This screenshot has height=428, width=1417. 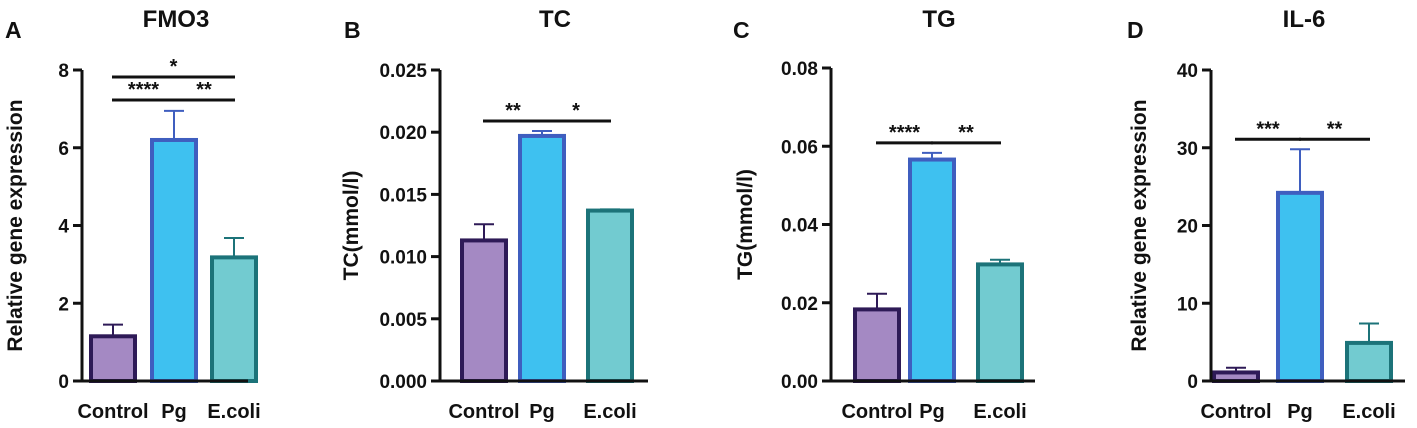 I want to click on significance-label: ***, so click(x=1268, y=129).